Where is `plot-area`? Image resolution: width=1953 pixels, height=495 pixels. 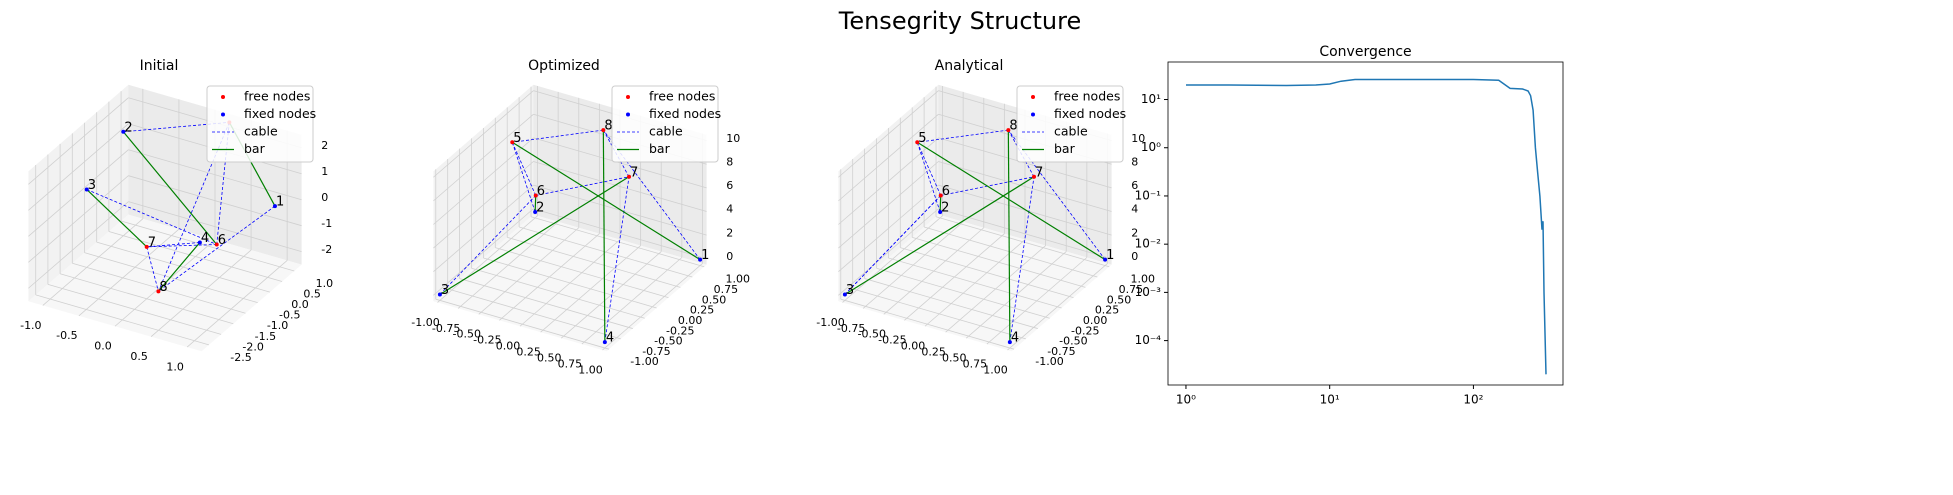 plot-area is located at coordinates (1365, 223).